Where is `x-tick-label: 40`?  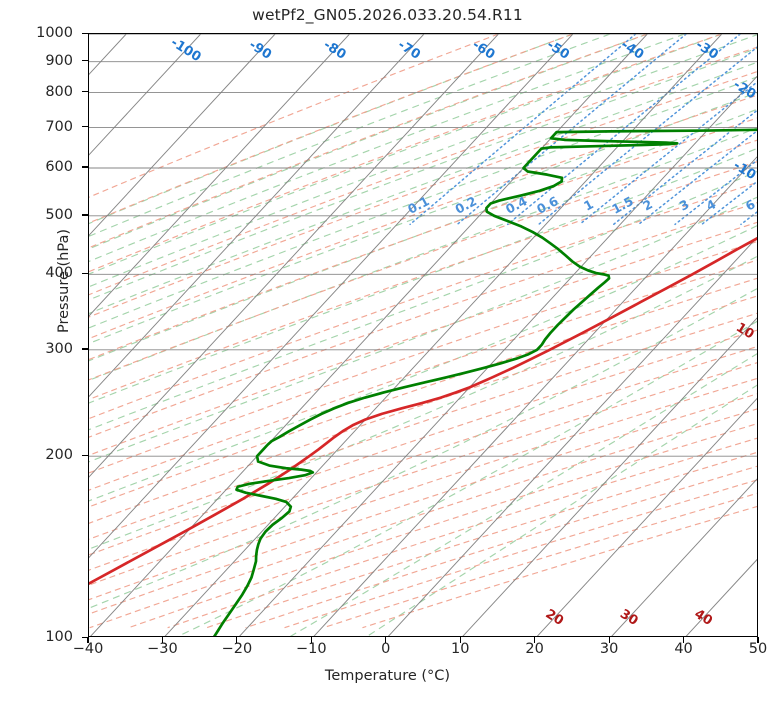 x-tick-label: 40 is located at coordinates (683, 649).